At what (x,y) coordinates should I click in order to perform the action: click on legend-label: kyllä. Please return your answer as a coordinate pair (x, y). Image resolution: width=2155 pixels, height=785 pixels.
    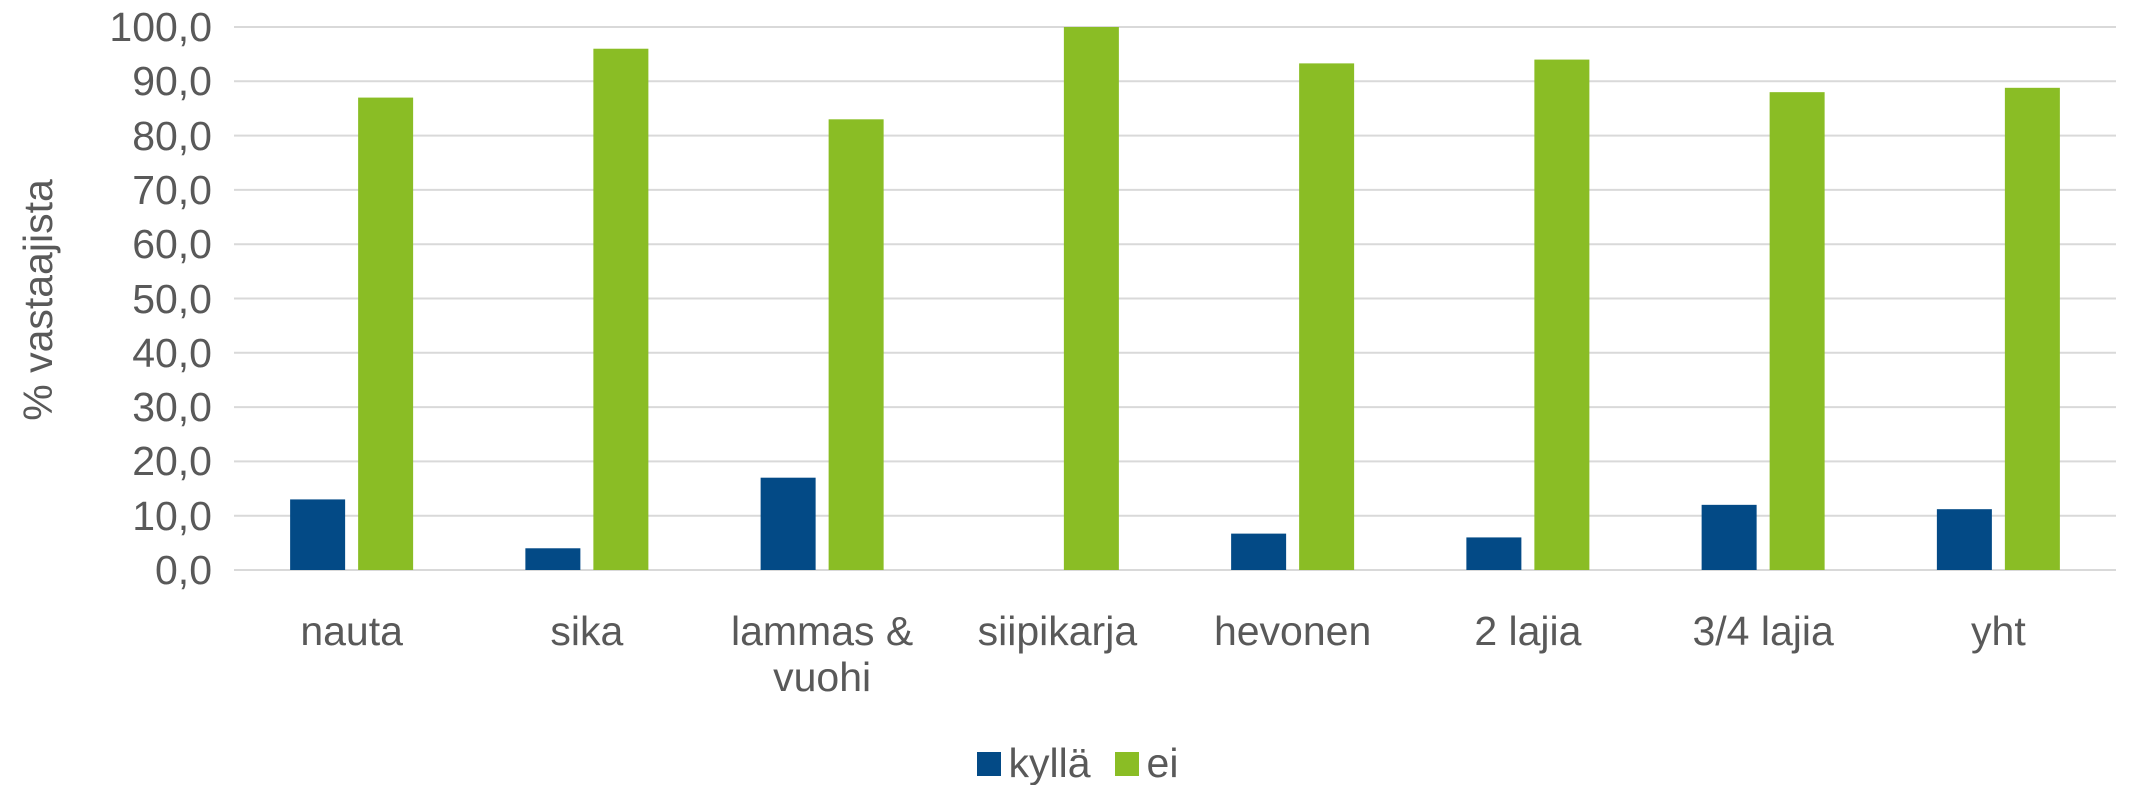
    Looking at the image, I should click on (1049, 762).